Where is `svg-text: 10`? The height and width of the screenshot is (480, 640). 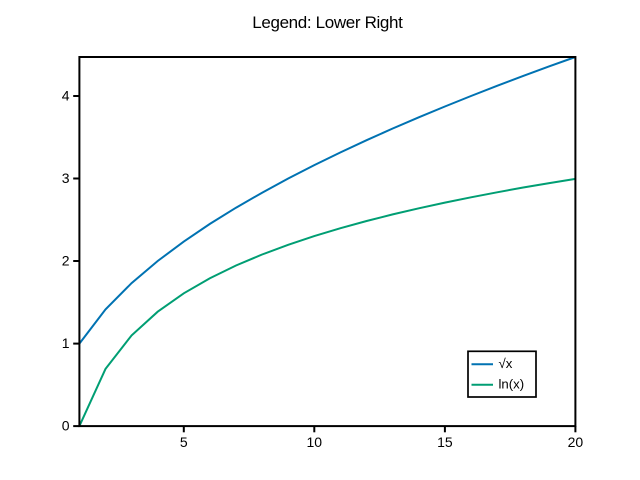 svg-text: 10 is located at coordinates (315, 442).